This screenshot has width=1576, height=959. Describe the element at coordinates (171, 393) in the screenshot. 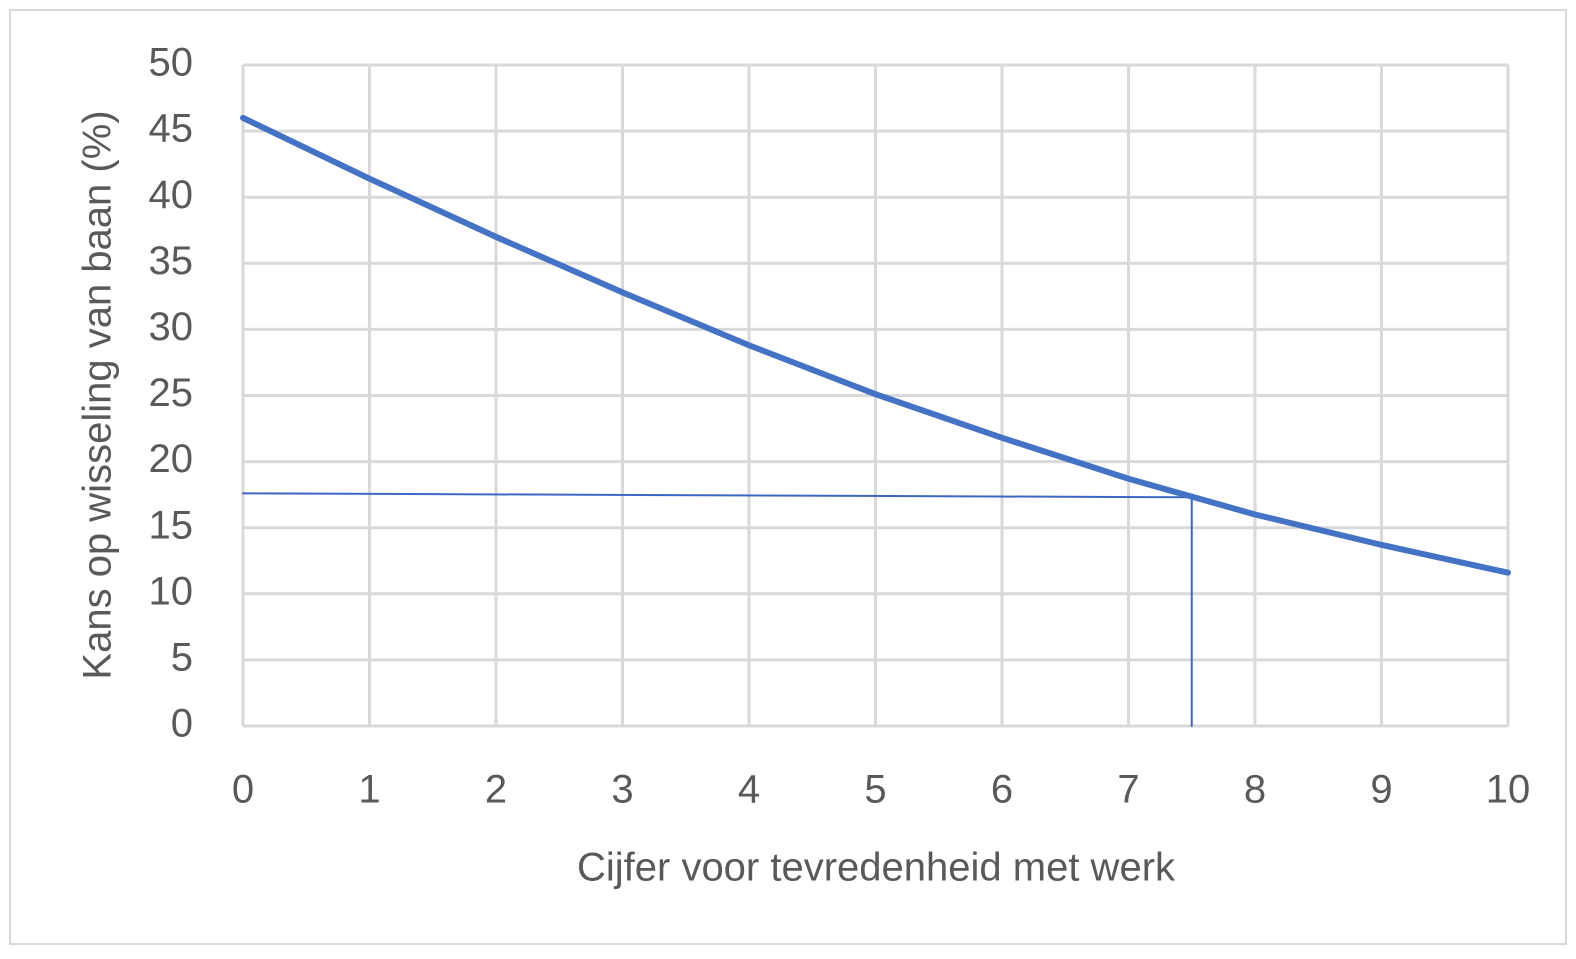

I see `y-tick-label: 25` at that location.